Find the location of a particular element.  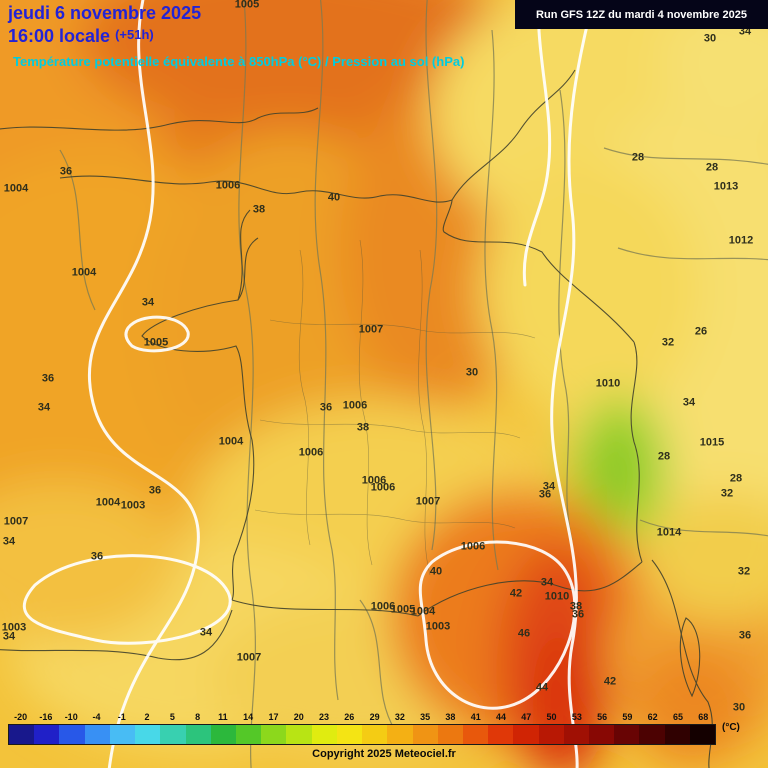

colorbar-unit-label: (°C) is located at coordinates (731, 727).